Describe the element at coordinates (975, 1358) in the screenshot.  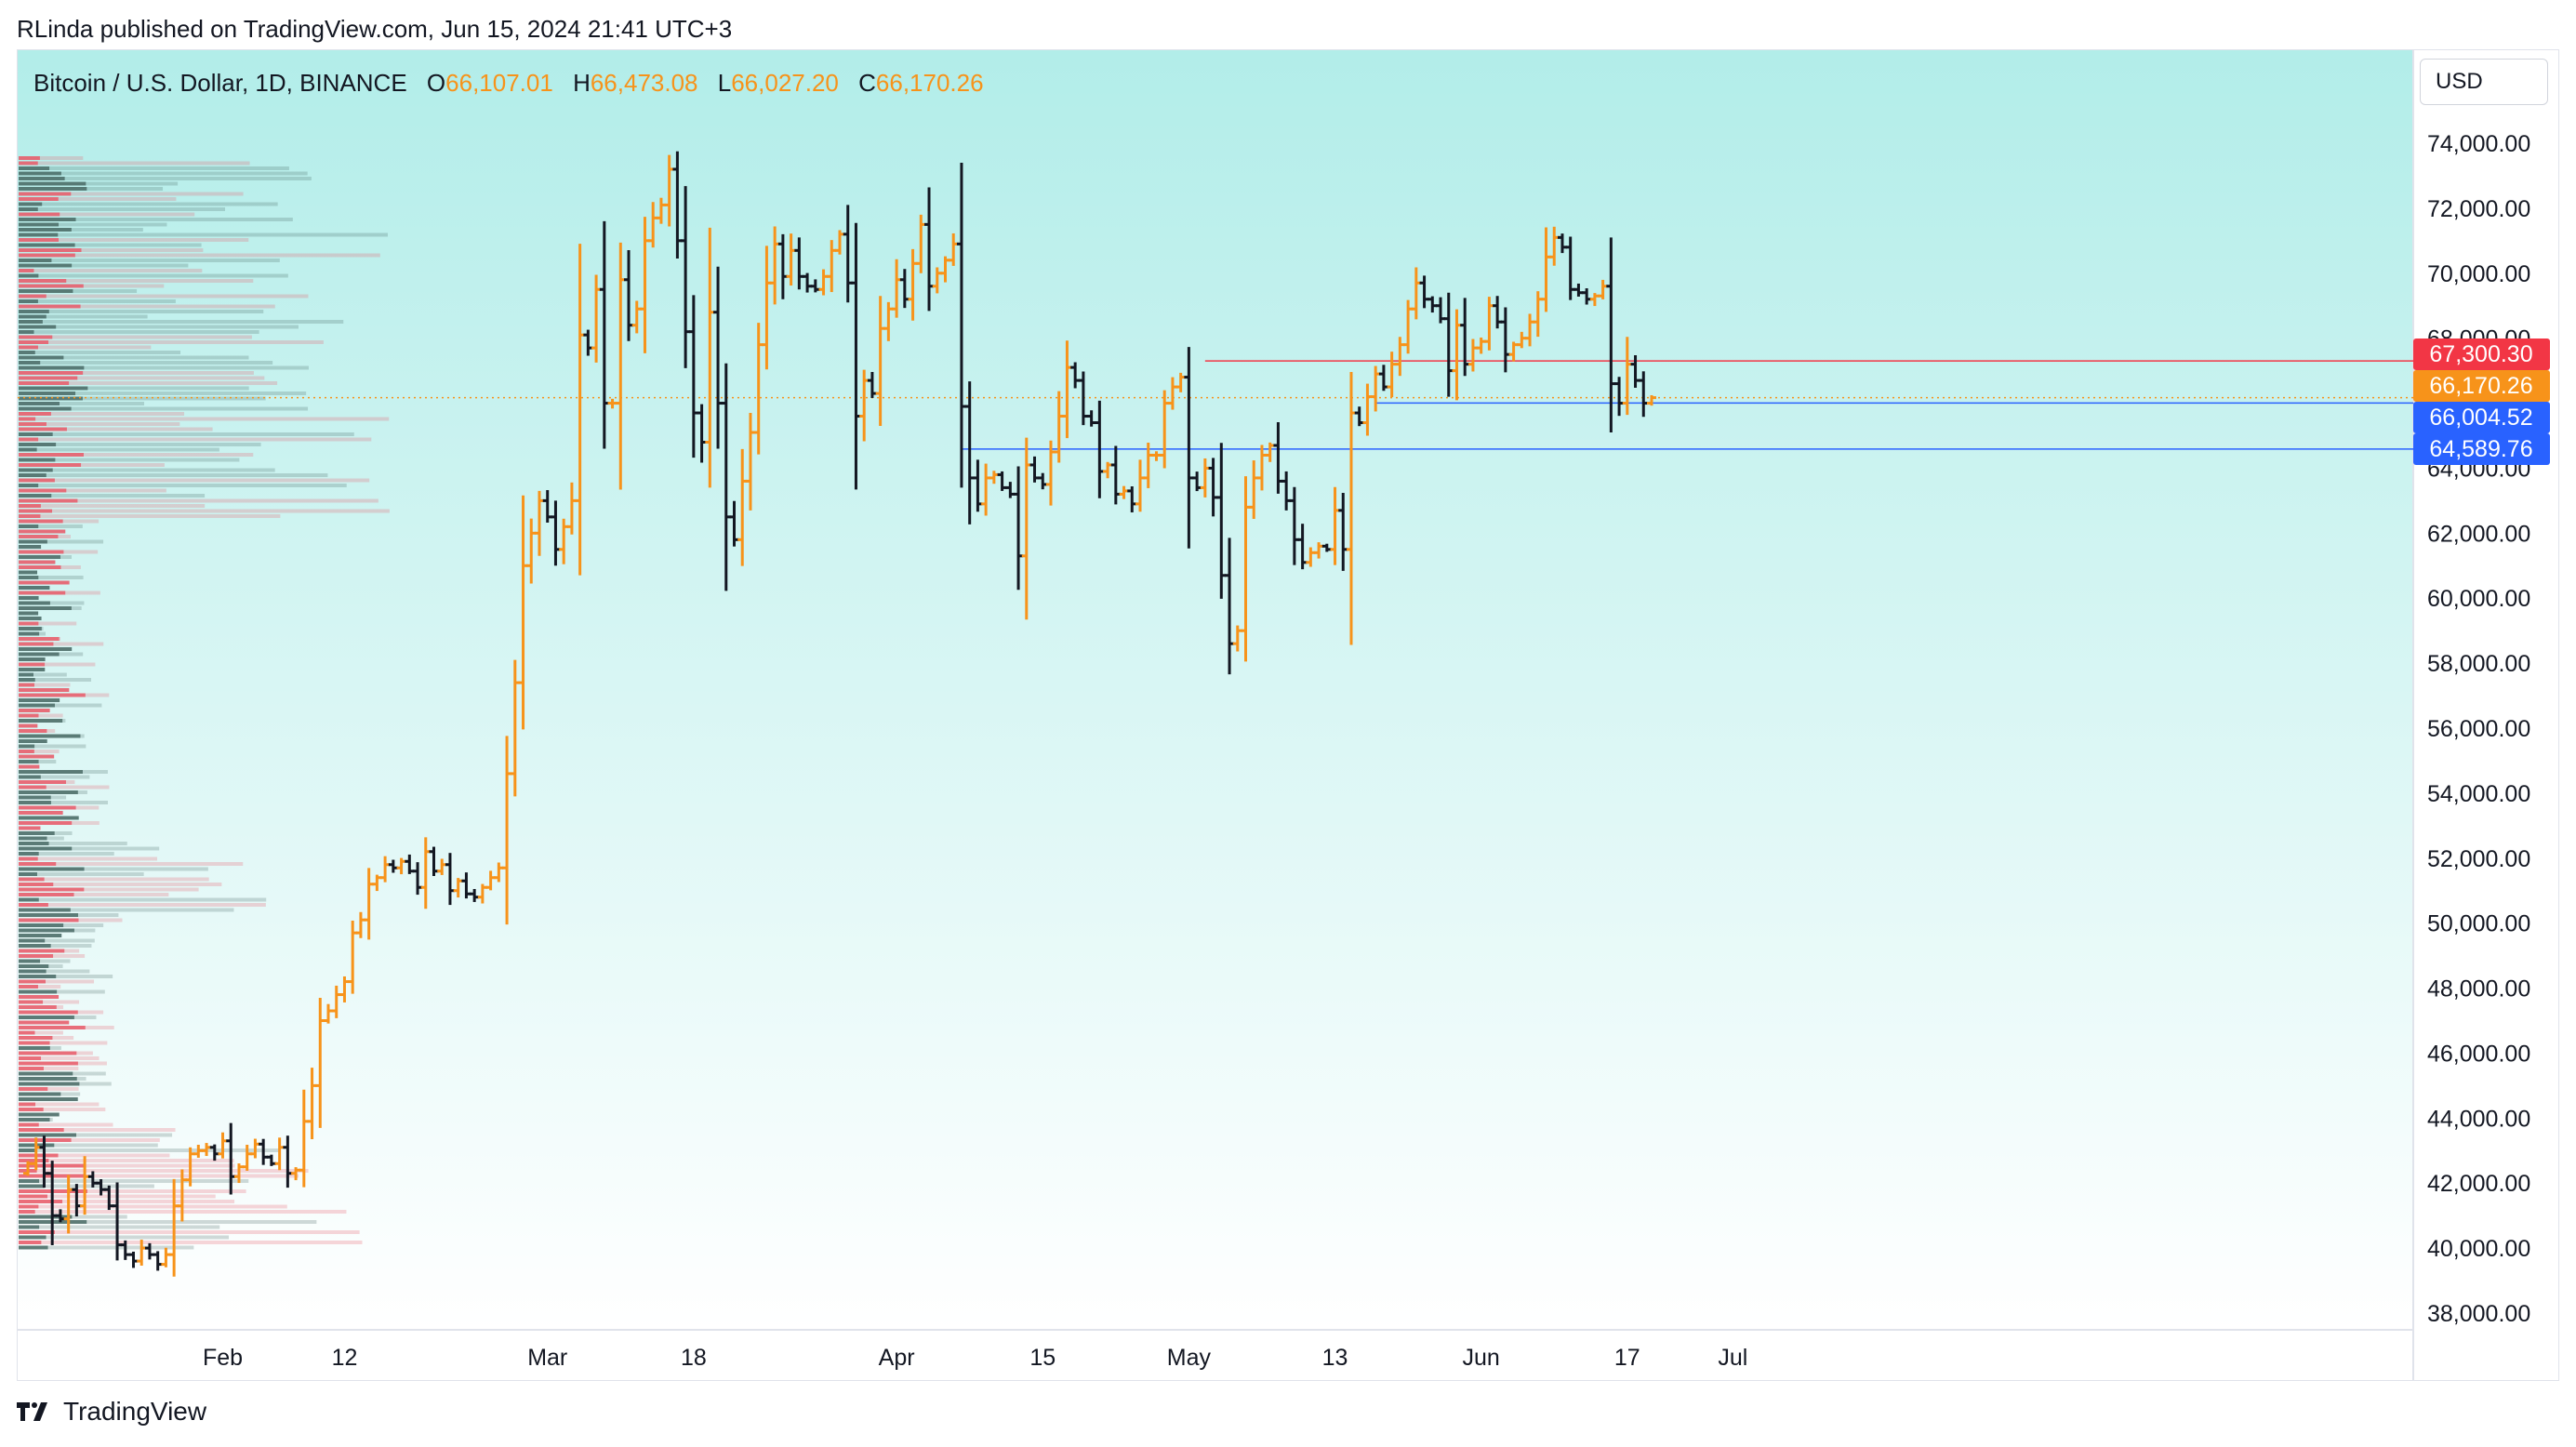
I see `time-axis: Feb 12 Mar 18 Apr 15 May 13 Jun 17 Jul` at that location.